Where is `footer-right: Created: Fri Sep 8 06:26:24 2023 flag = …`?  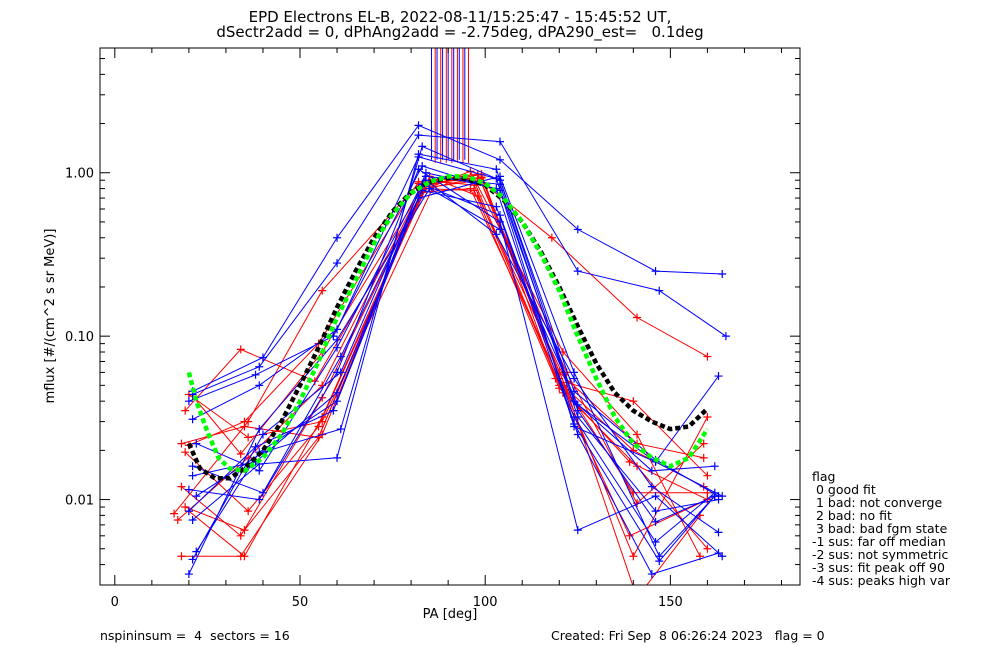
footer-right: Created: Fri Sep 8 06:26:24 2023 flag = … is located at coordinates (688, 635).